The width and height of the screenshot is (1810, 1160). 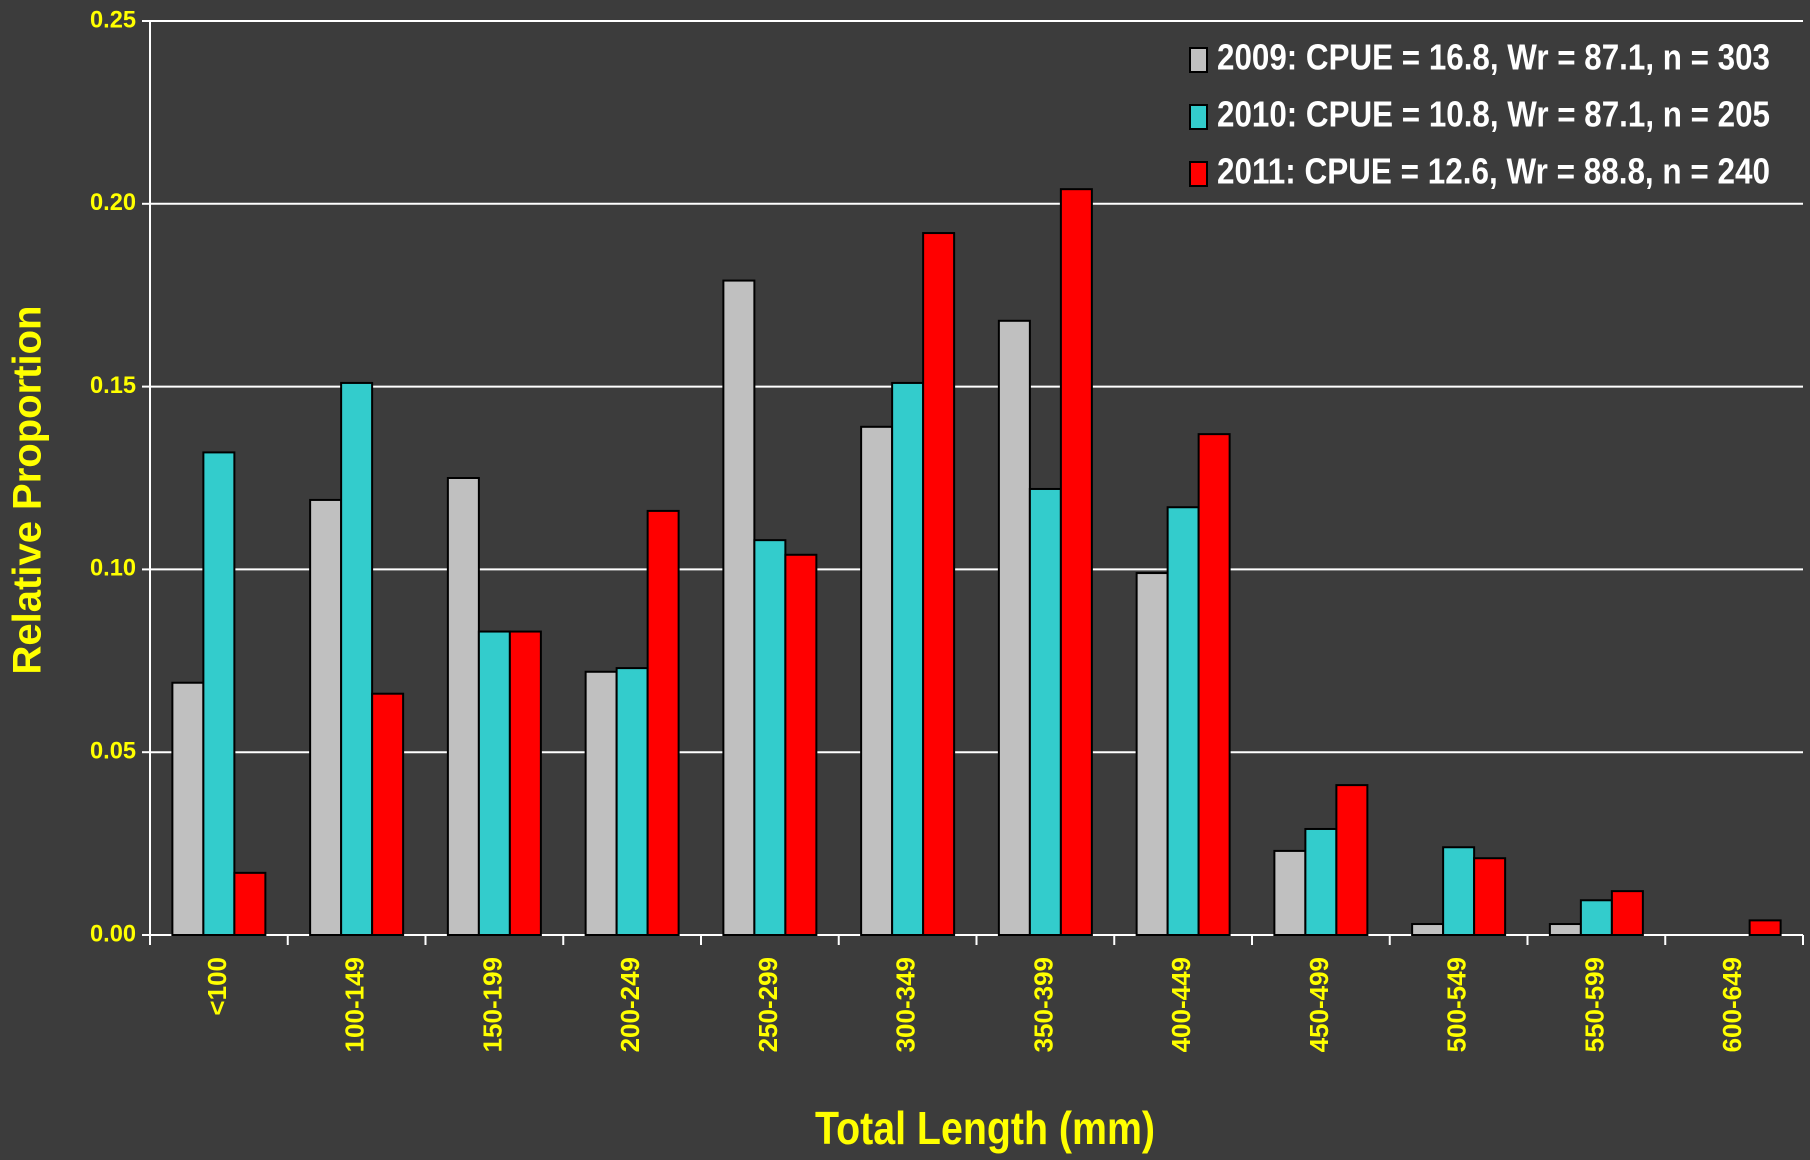 I want to click on x-tick-label: 500-549, so click(x=1457, y=1004).